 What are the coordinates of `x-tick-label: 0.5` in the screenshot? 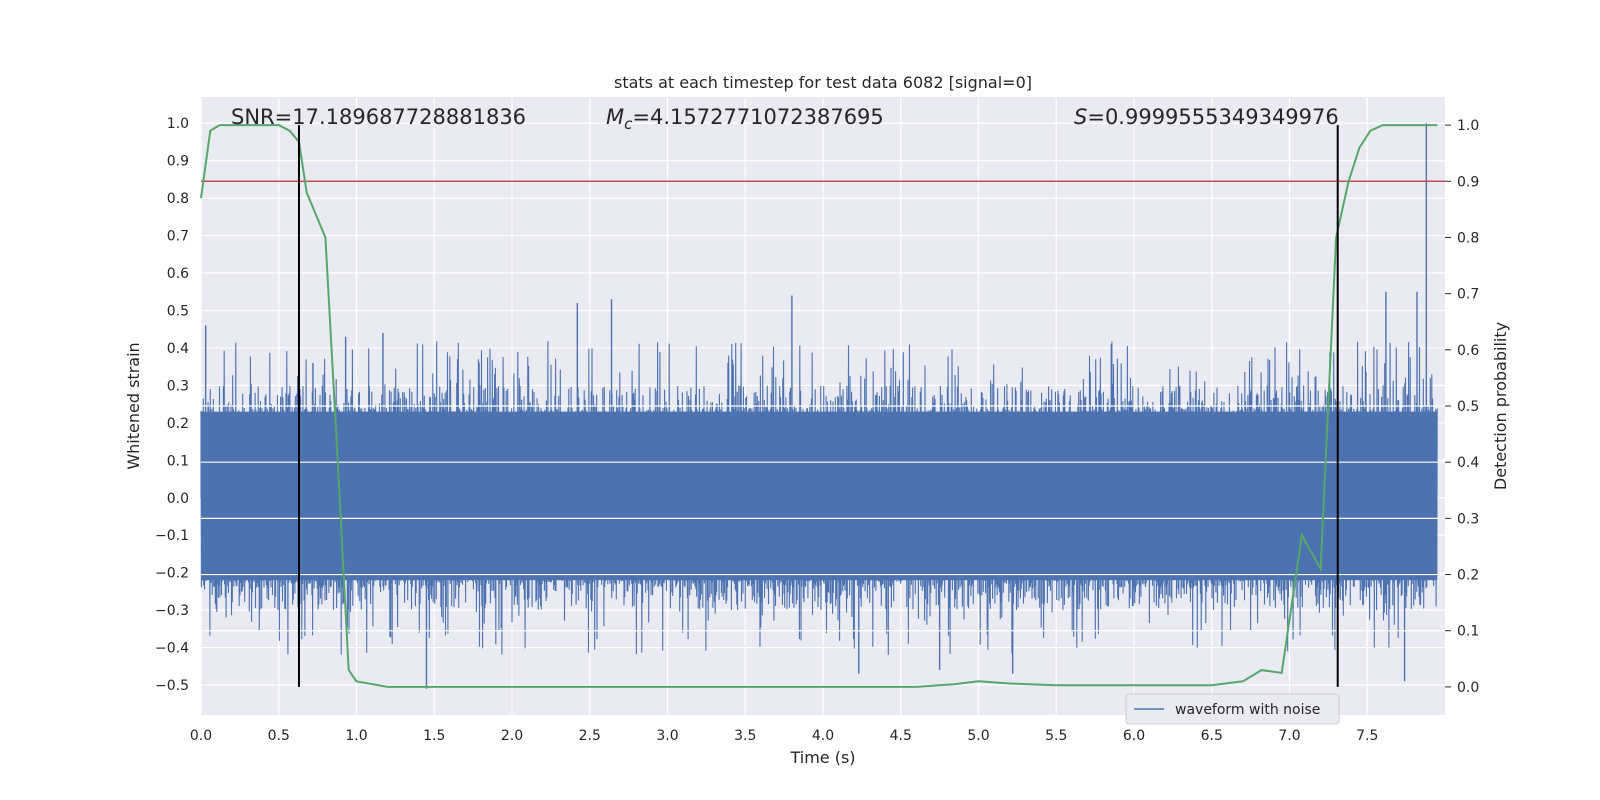 It's located at (279, 736).